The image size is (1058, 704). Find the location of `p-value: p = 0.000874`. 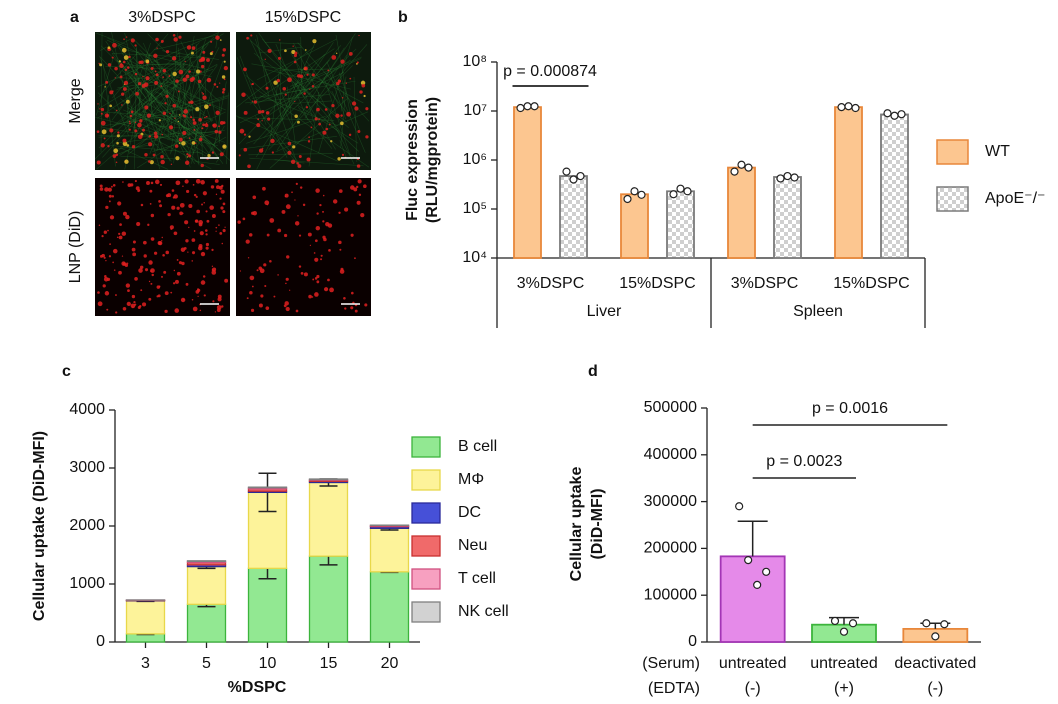

p-value: p = 0.000874 is located at coordinates (550, 71).